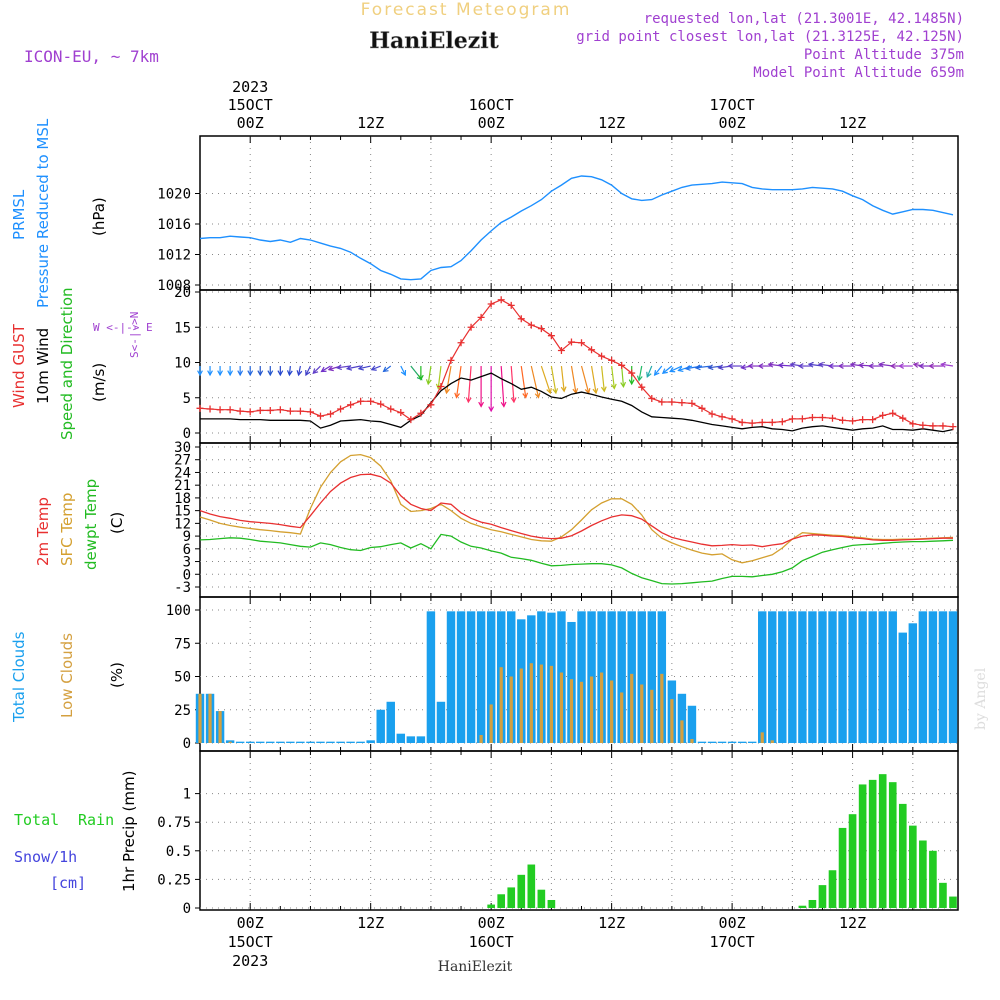  What do you see at coordinates (19, 365) in the screenshot?
I see `wind-gust-label: Wind GUST` at bounding box center [19, 365].